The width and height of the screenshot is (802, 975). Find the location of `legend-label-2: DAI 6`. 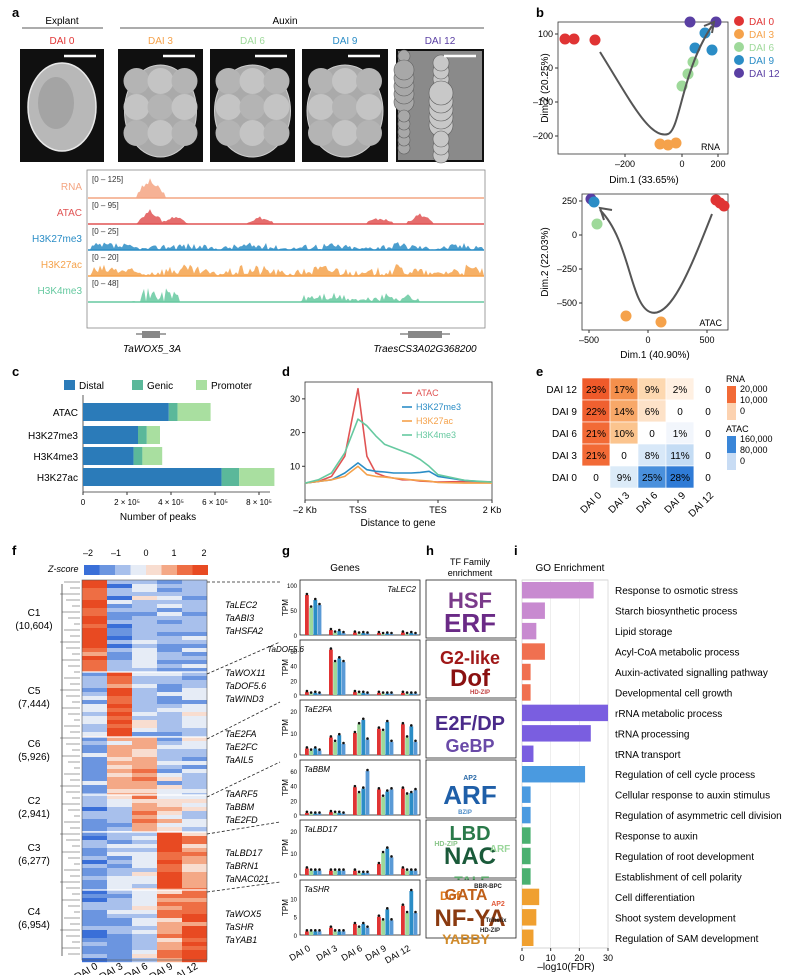

legend-label-2: DAI 6 is located at coordinates (761, 48).